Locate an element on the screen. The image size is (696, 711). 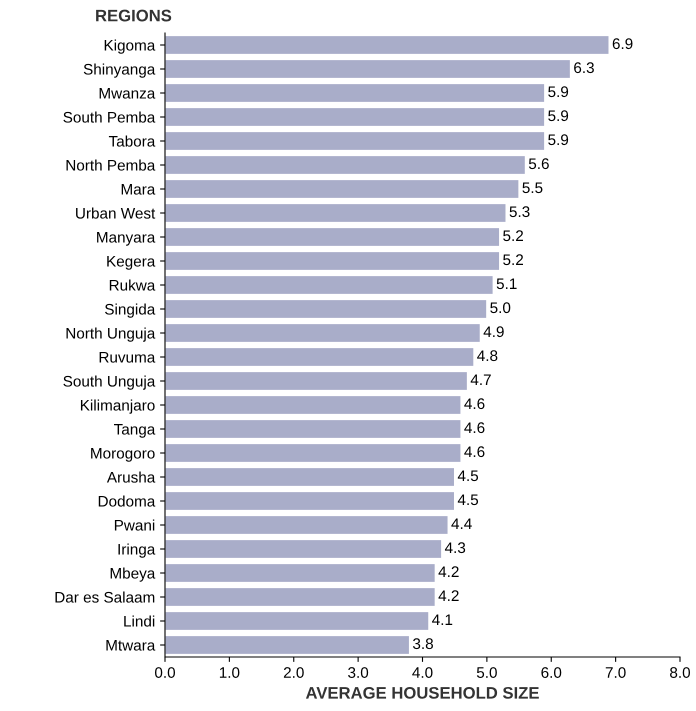
y-tick-label: Rukwa is located at coordinates (133, 285).